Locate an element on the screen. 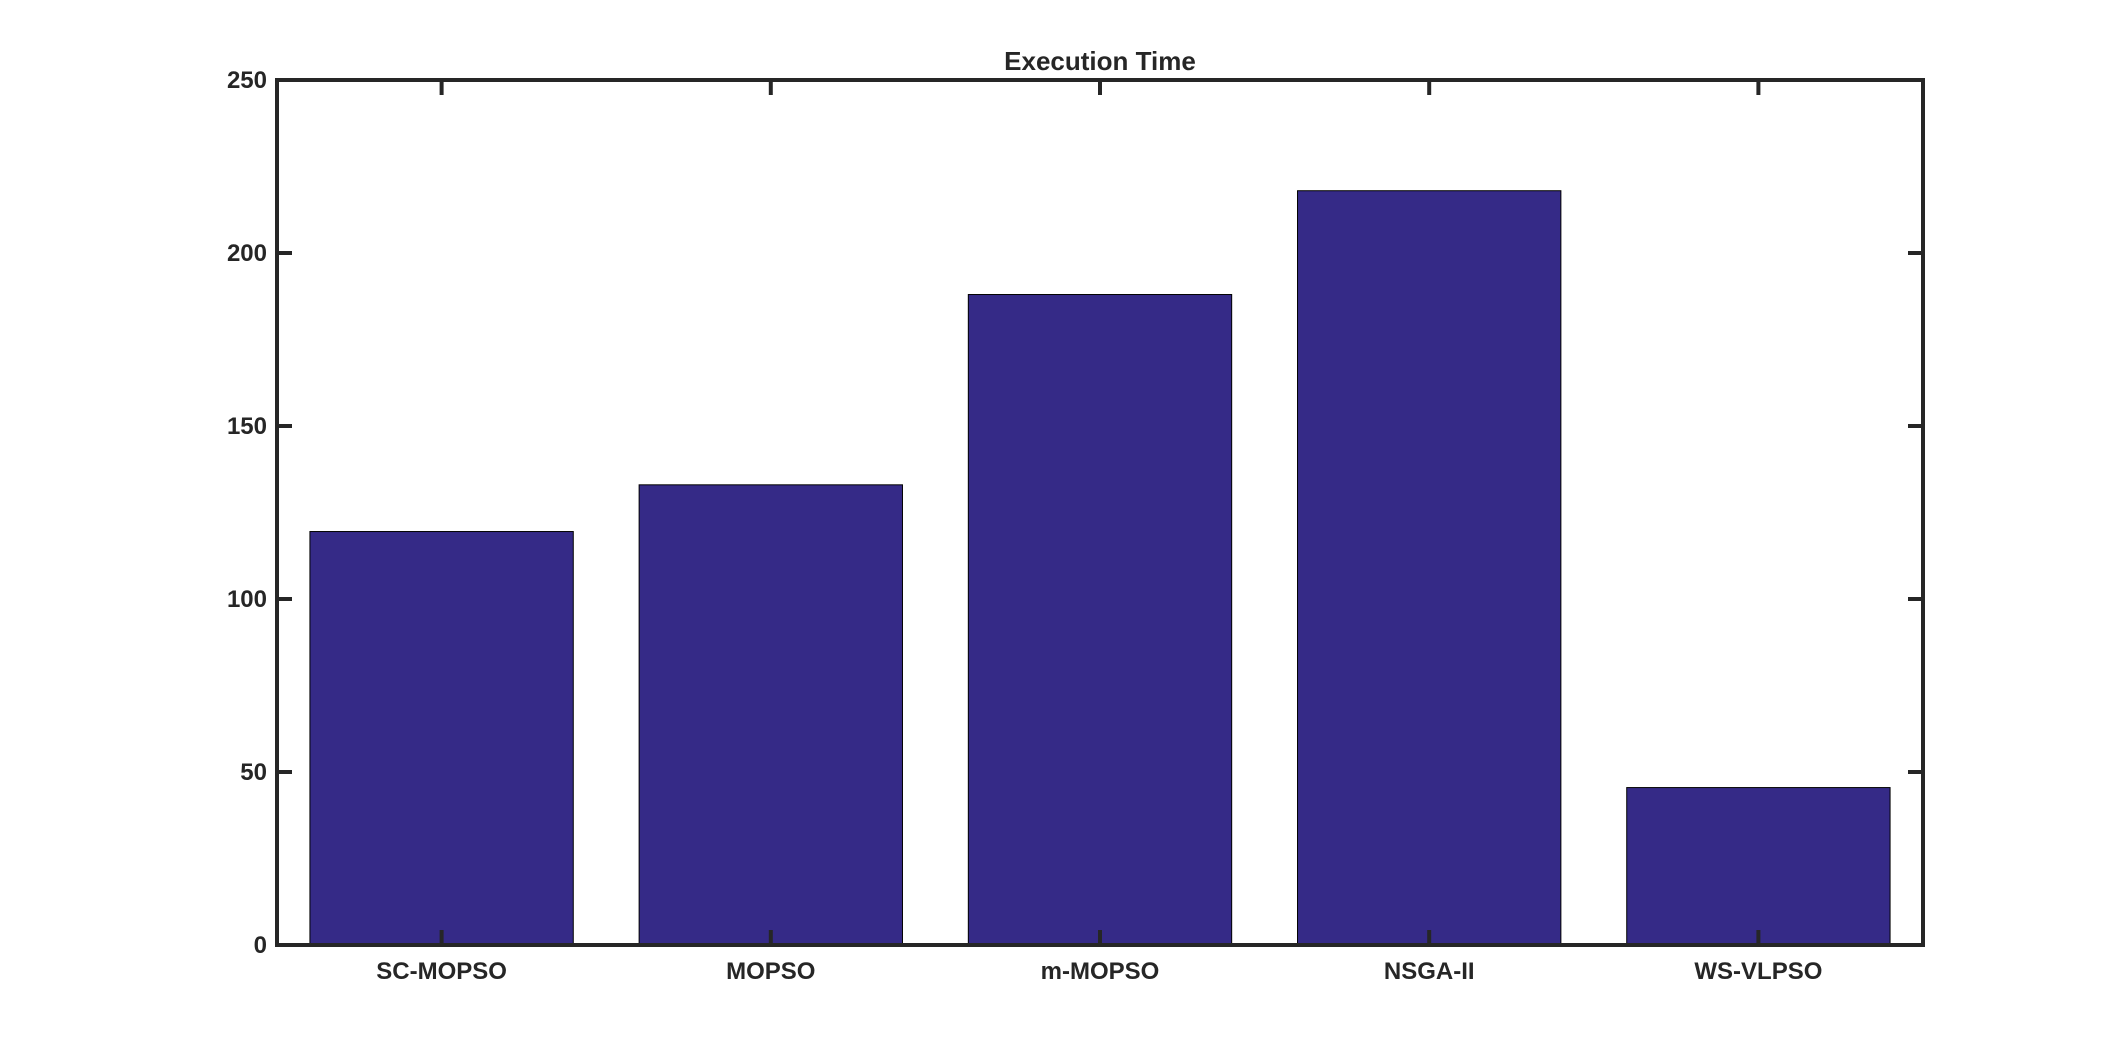 The width and height of the screenshot is (2109, 1060). y-tick-label: 200 is located at coordinates (247, 253).